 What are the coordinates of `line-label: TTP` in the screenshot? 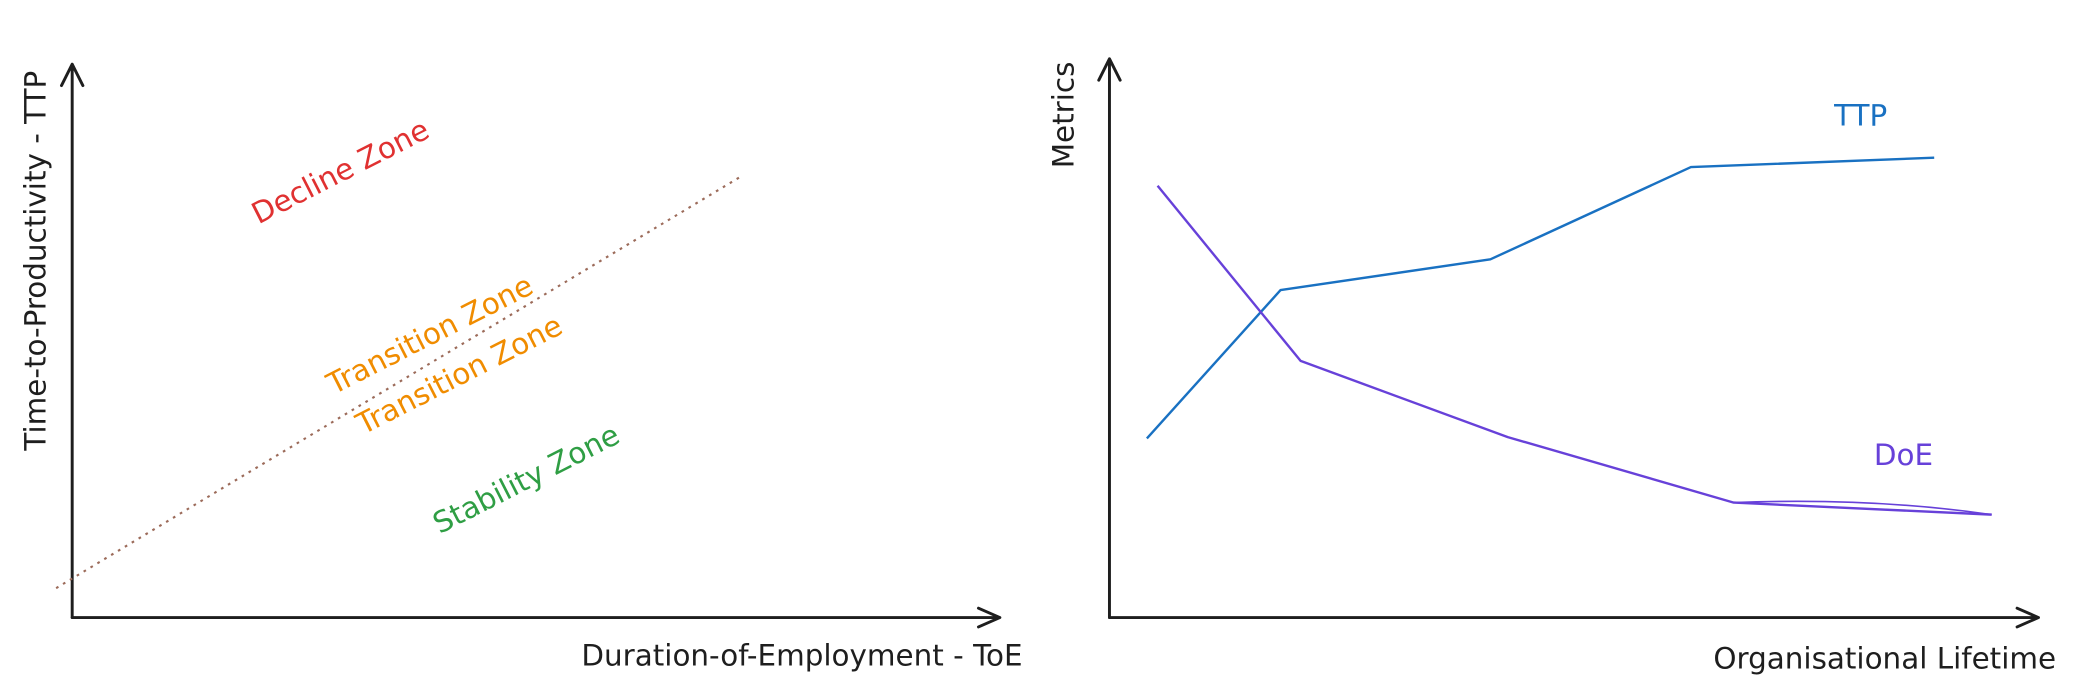 It's located at (1860, 116).